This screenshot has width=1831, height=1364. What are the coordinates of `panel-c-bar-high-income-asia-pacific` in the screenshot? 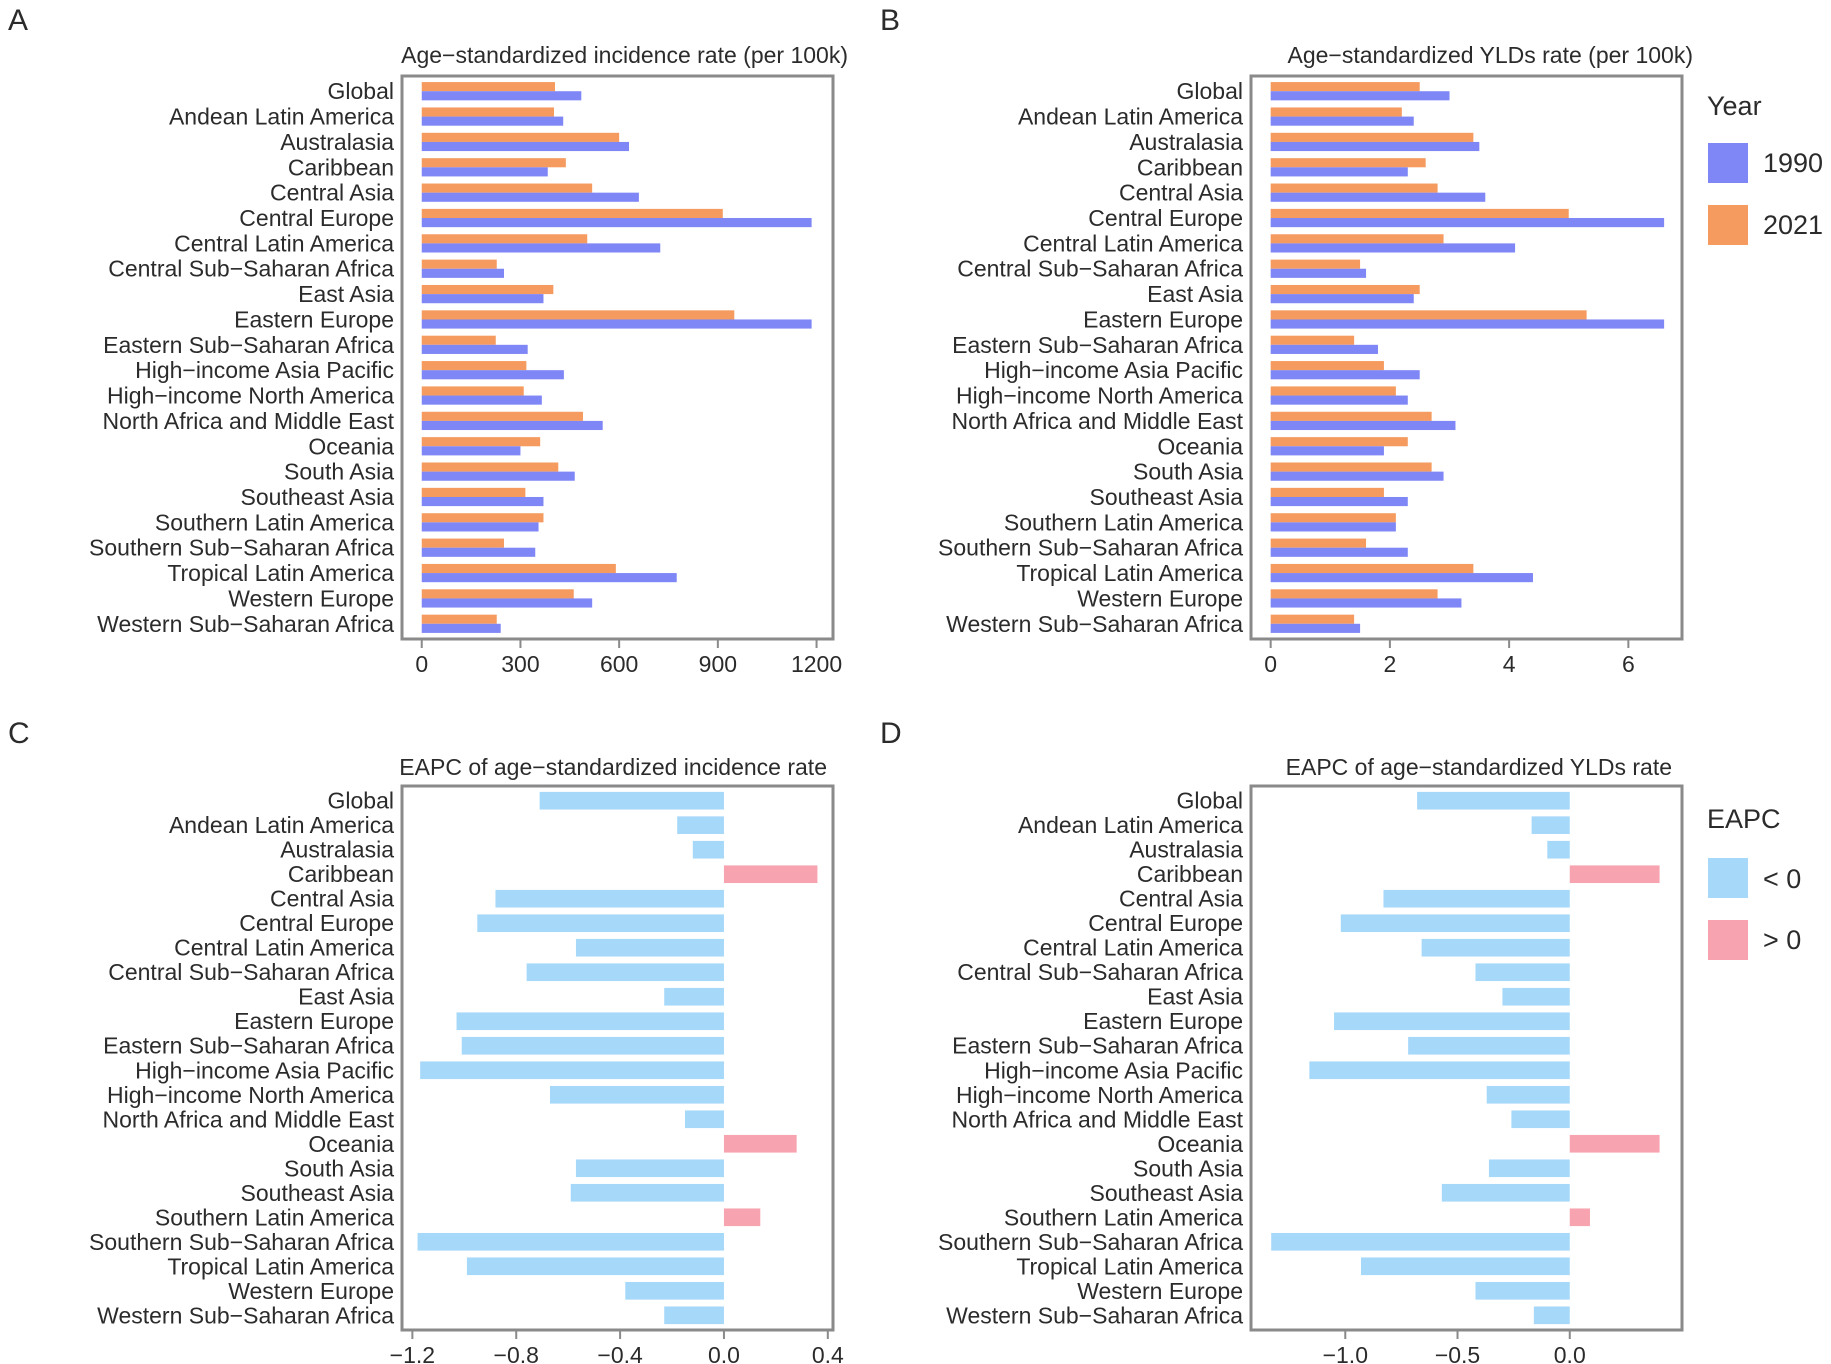 It's located at (572, 1070).